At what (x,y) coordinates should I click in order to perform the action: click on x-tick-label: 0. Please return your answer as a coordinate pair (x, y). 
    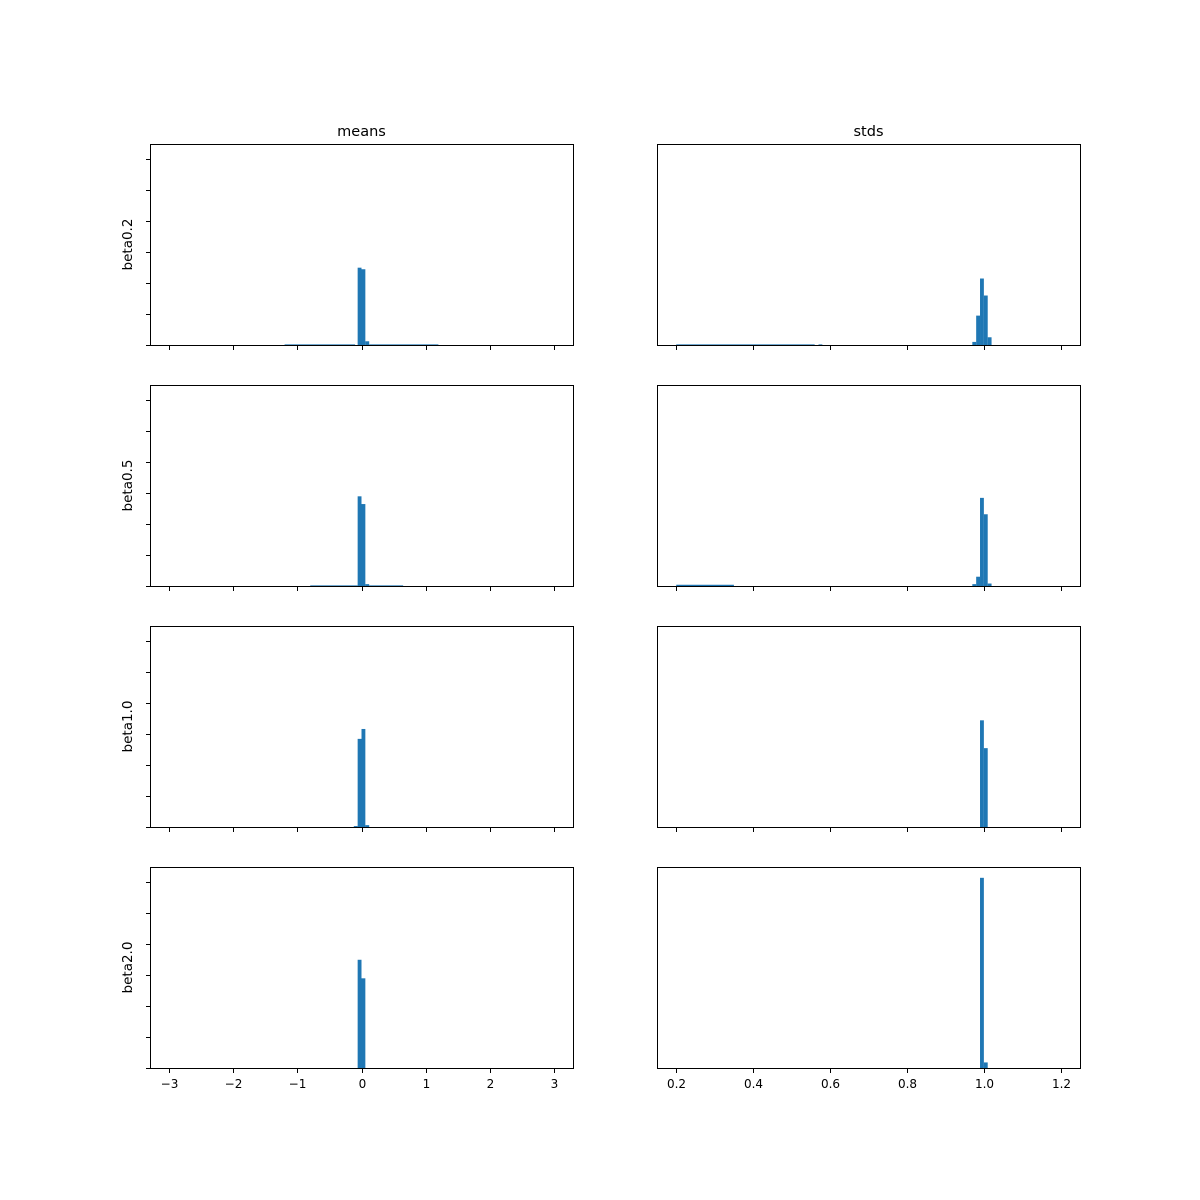
    Looking at the image, I should click on (363, 1084).